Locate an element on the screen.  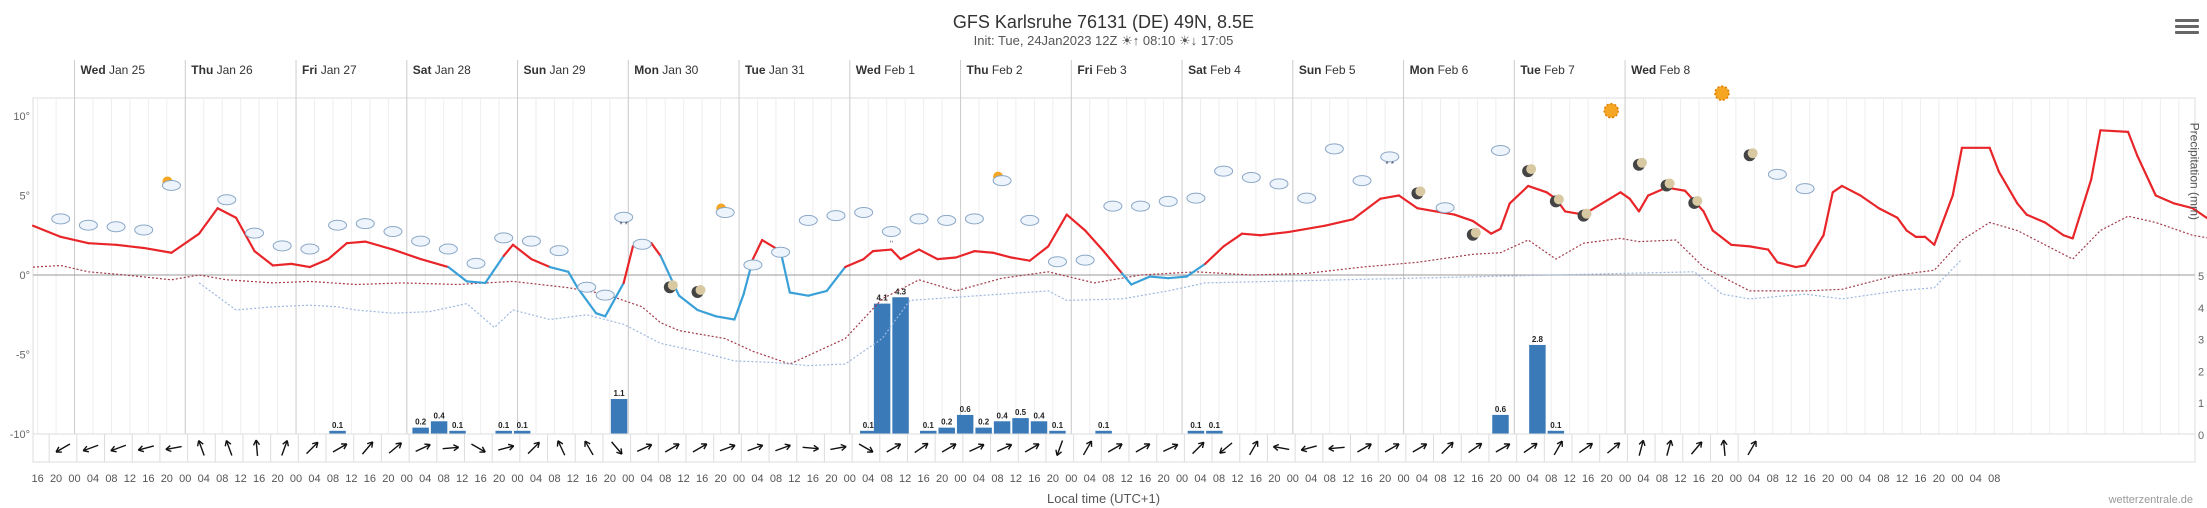
day-label: Mon Jan 30 is located at coordinates (666, 70).